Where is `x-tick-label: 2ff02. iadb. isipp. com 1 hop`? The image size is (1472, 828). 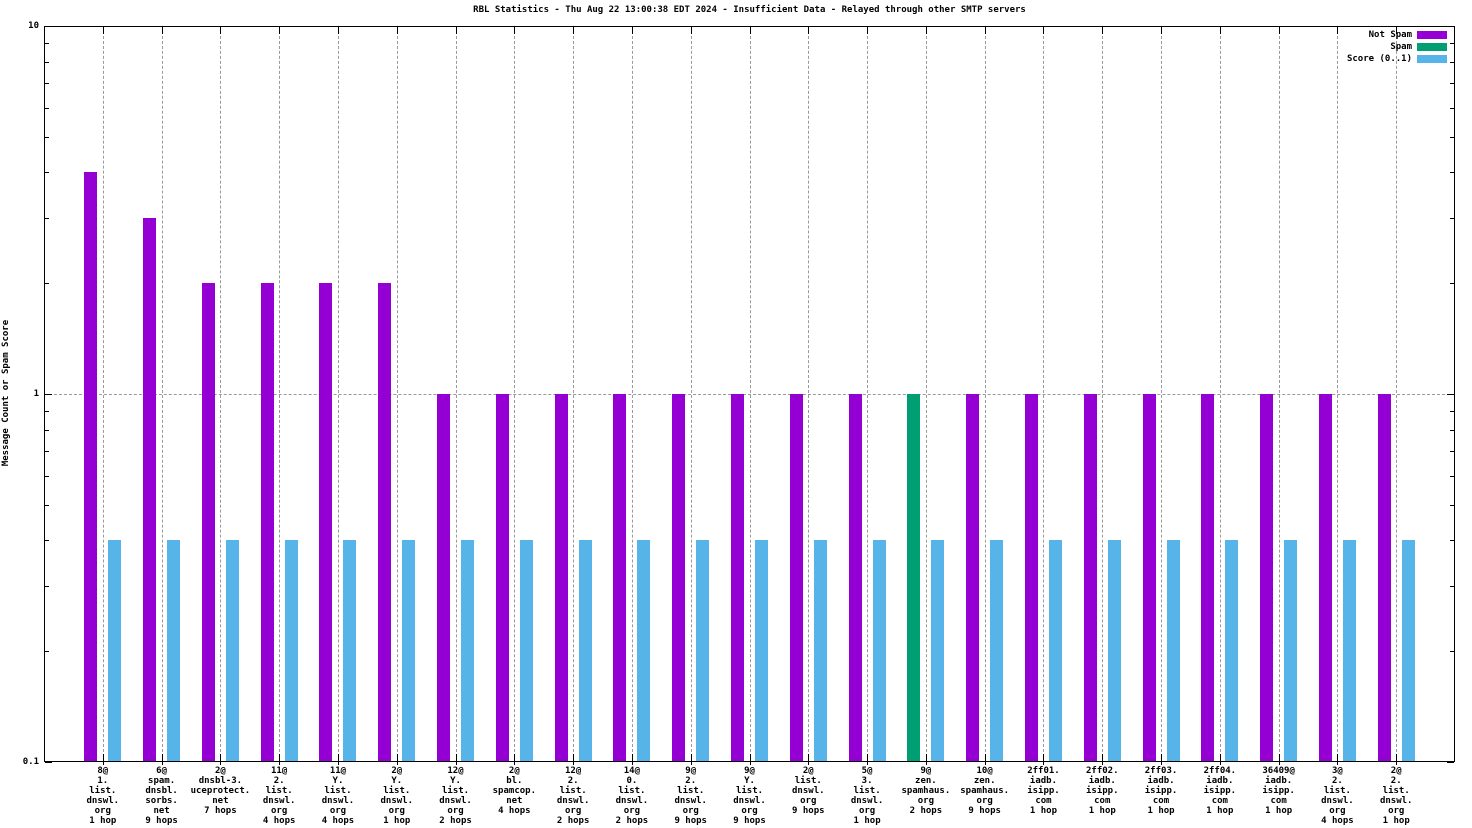
x-tick-label: 2ff02. iadb. isipp. com 1 hop is located at coordinates (1102, 791).